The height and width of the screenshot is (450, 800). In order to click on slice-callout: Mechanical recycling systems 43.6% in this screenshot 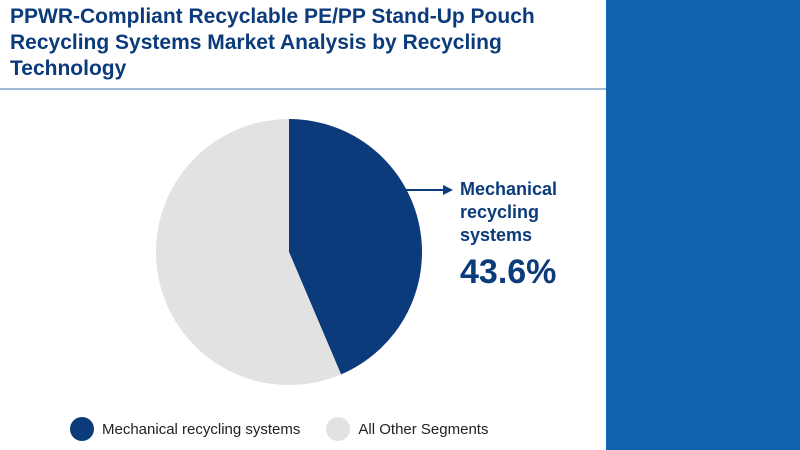, I will do `click(530, 234)`.